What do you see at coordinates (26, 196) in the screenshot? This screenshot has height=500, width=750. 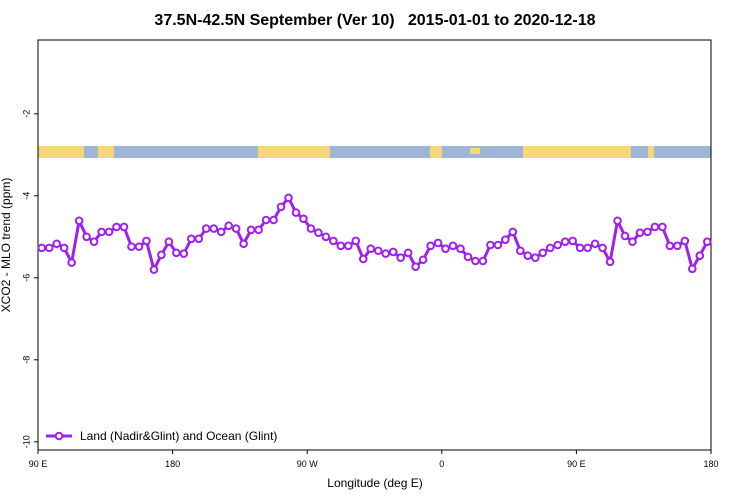 I see `y-tick-label: -4` at bounding box center [26, 196].